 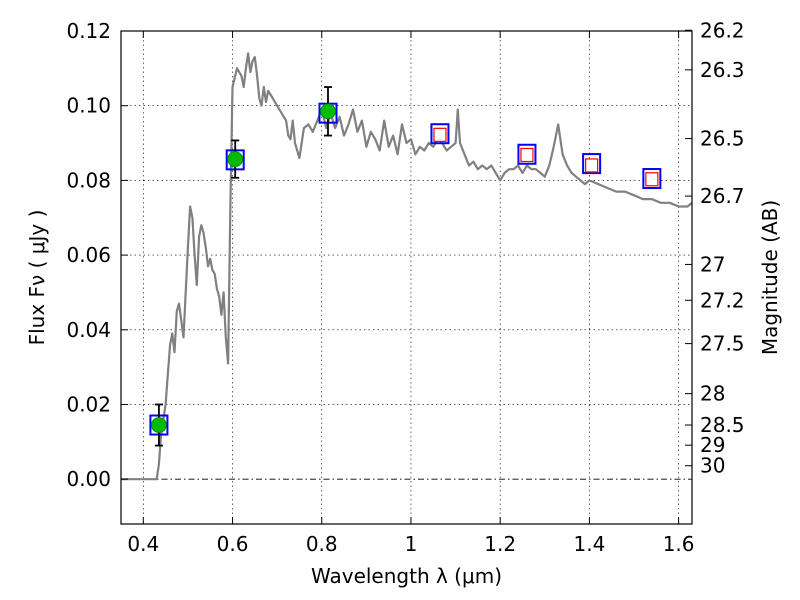 I want to click on right-tick-label: 28.5, so click(x=722, y=425).